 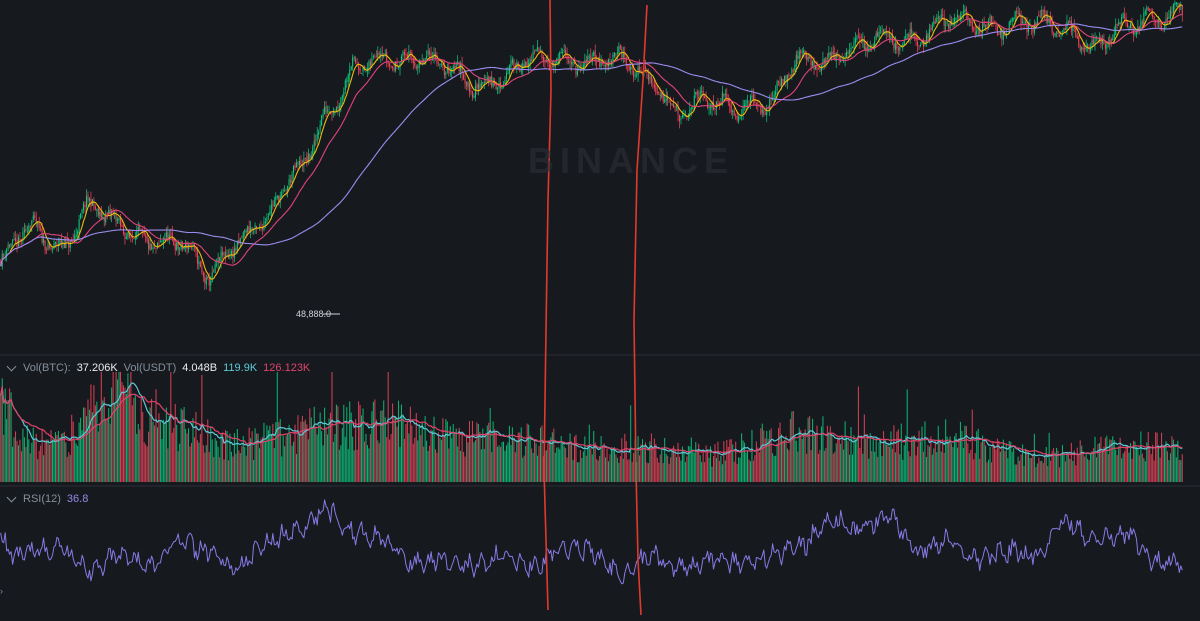 I want to click on vol-btc-value: 37.206K, so click(x=97, y=368).